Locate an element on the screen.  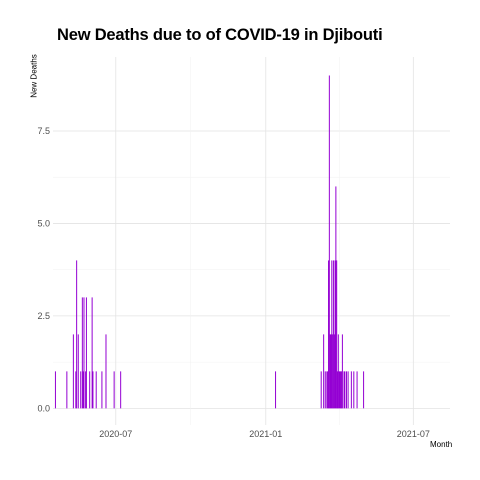
y-tick-label: 2.5 is located at coordinates (43, 316).